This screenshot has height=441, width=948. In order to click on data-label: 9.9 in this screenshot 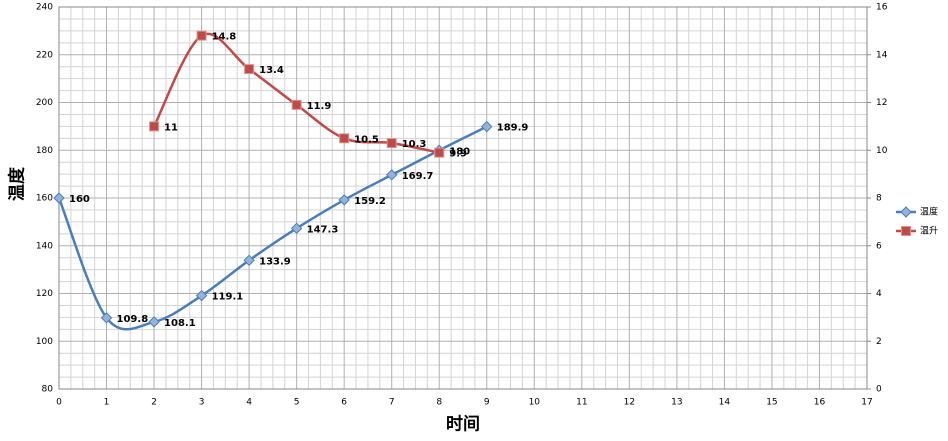, I will do `click(458, 154)`.